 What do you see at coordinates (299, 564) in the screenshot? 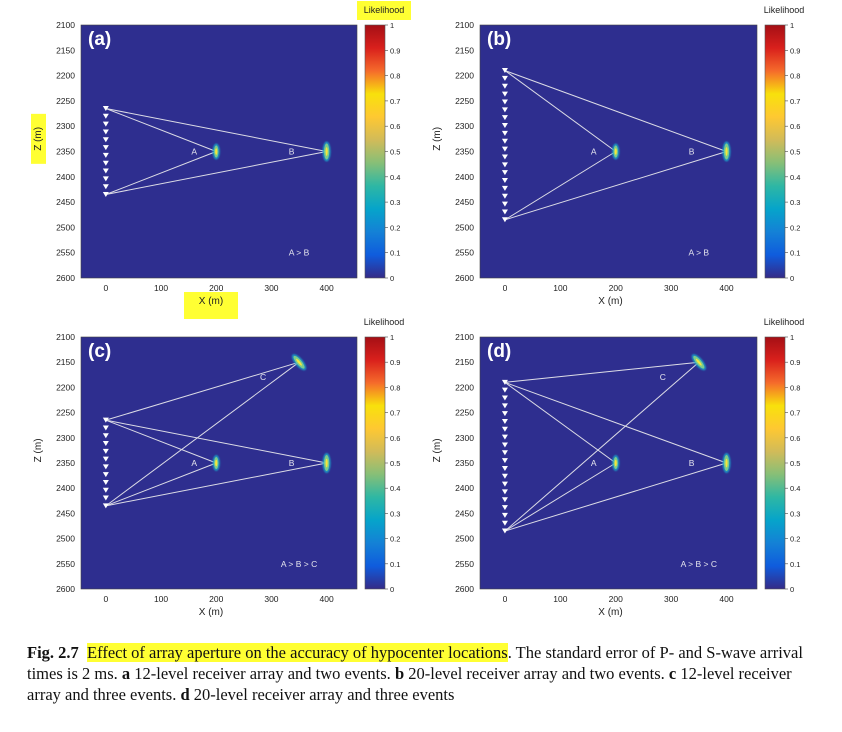
I see `ordering-annotation: A > B > C` at bounding box center [299, 564].